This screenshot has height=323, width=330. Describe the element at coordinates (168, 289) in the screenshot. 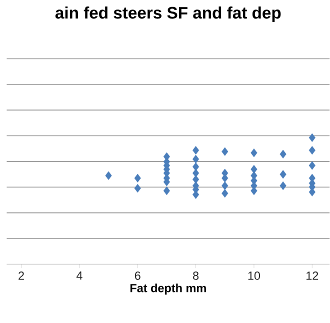

I see `x-axis-title: Fat depth mm` at that location.